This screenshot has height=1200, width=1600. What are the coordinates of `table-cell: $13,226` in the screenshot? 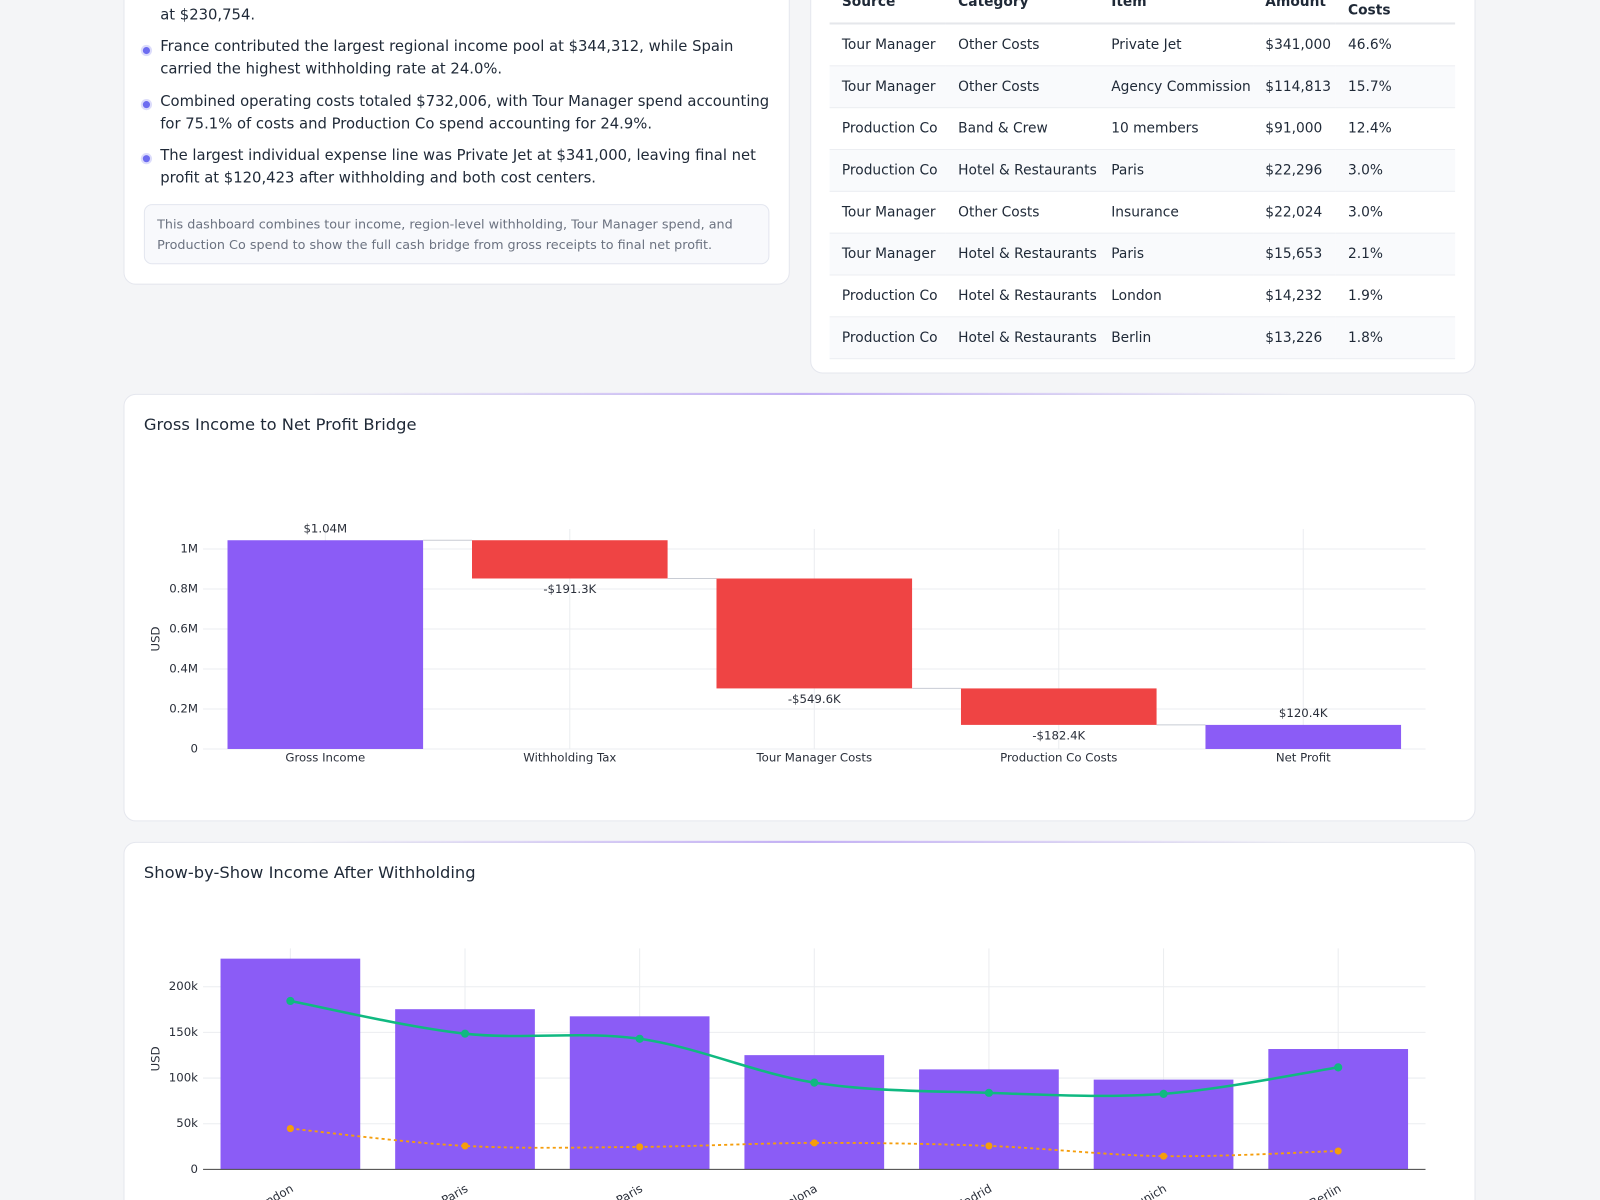 It's located at (1294, 338).